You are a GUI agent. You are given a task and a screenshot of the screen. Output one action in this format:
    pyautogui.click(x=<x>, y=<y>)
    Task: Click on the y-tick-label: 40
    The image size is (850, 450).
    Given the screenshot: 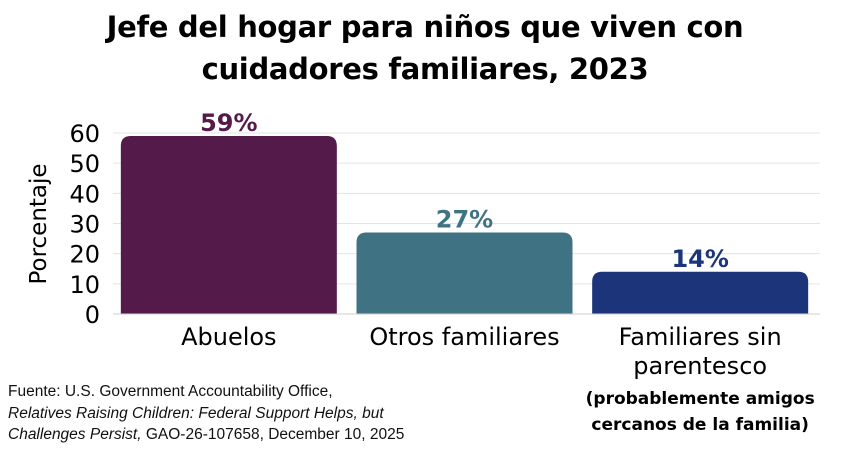 What is the action you would take?
    pyautogui.click(x=84, y=194)
    